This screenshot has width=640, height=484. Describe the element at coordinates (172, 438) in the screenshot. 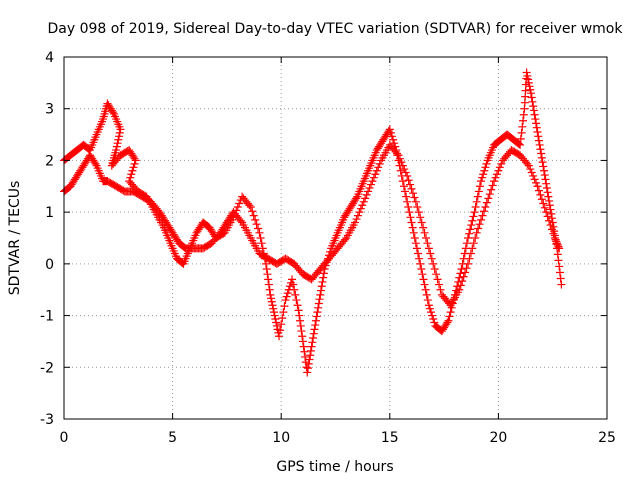

I see `x-tick-label: 5` at that location.